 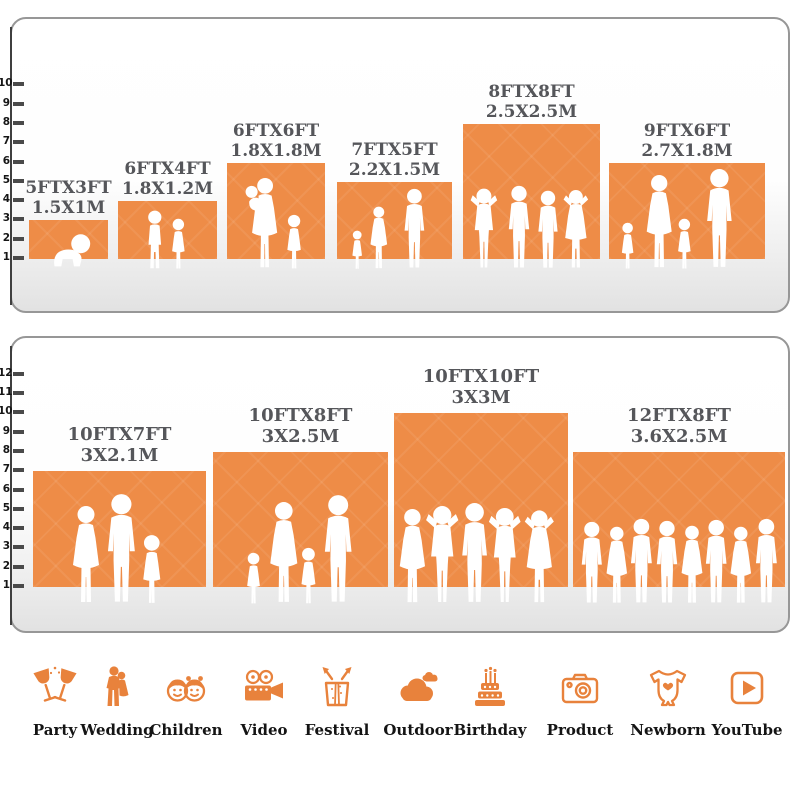 I want to click on backdrop-size-label-10ftx10ft: 10FTX10FT 3X3M, so click(x=481, y=387).